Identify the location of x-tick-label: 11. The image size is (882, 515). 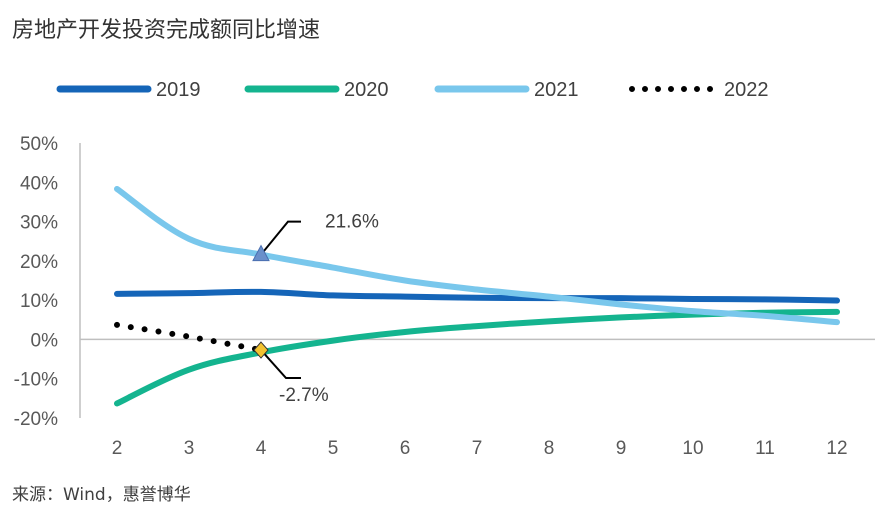
(765, 448).